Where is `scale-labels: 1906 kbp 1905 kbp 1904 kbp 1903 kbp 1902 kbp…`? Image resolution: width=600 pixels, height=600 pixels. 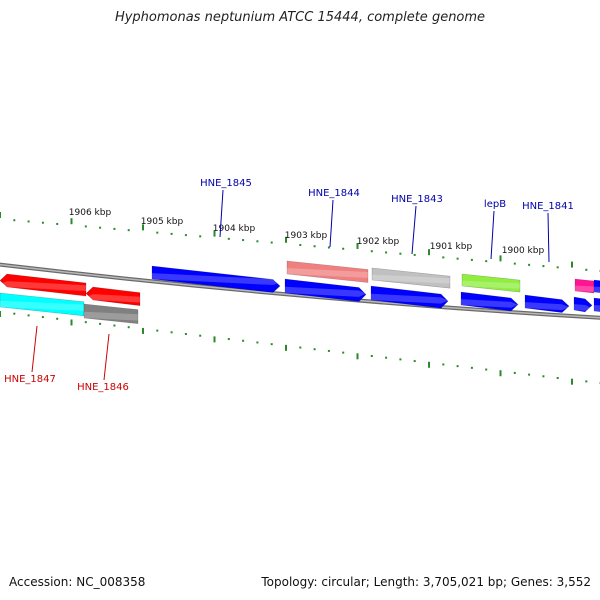
scale-labels: 1906 kbp 1905 kbp 1904 kbp 1903 kbp 1902 kbp… is located at coordinates (307, 232).